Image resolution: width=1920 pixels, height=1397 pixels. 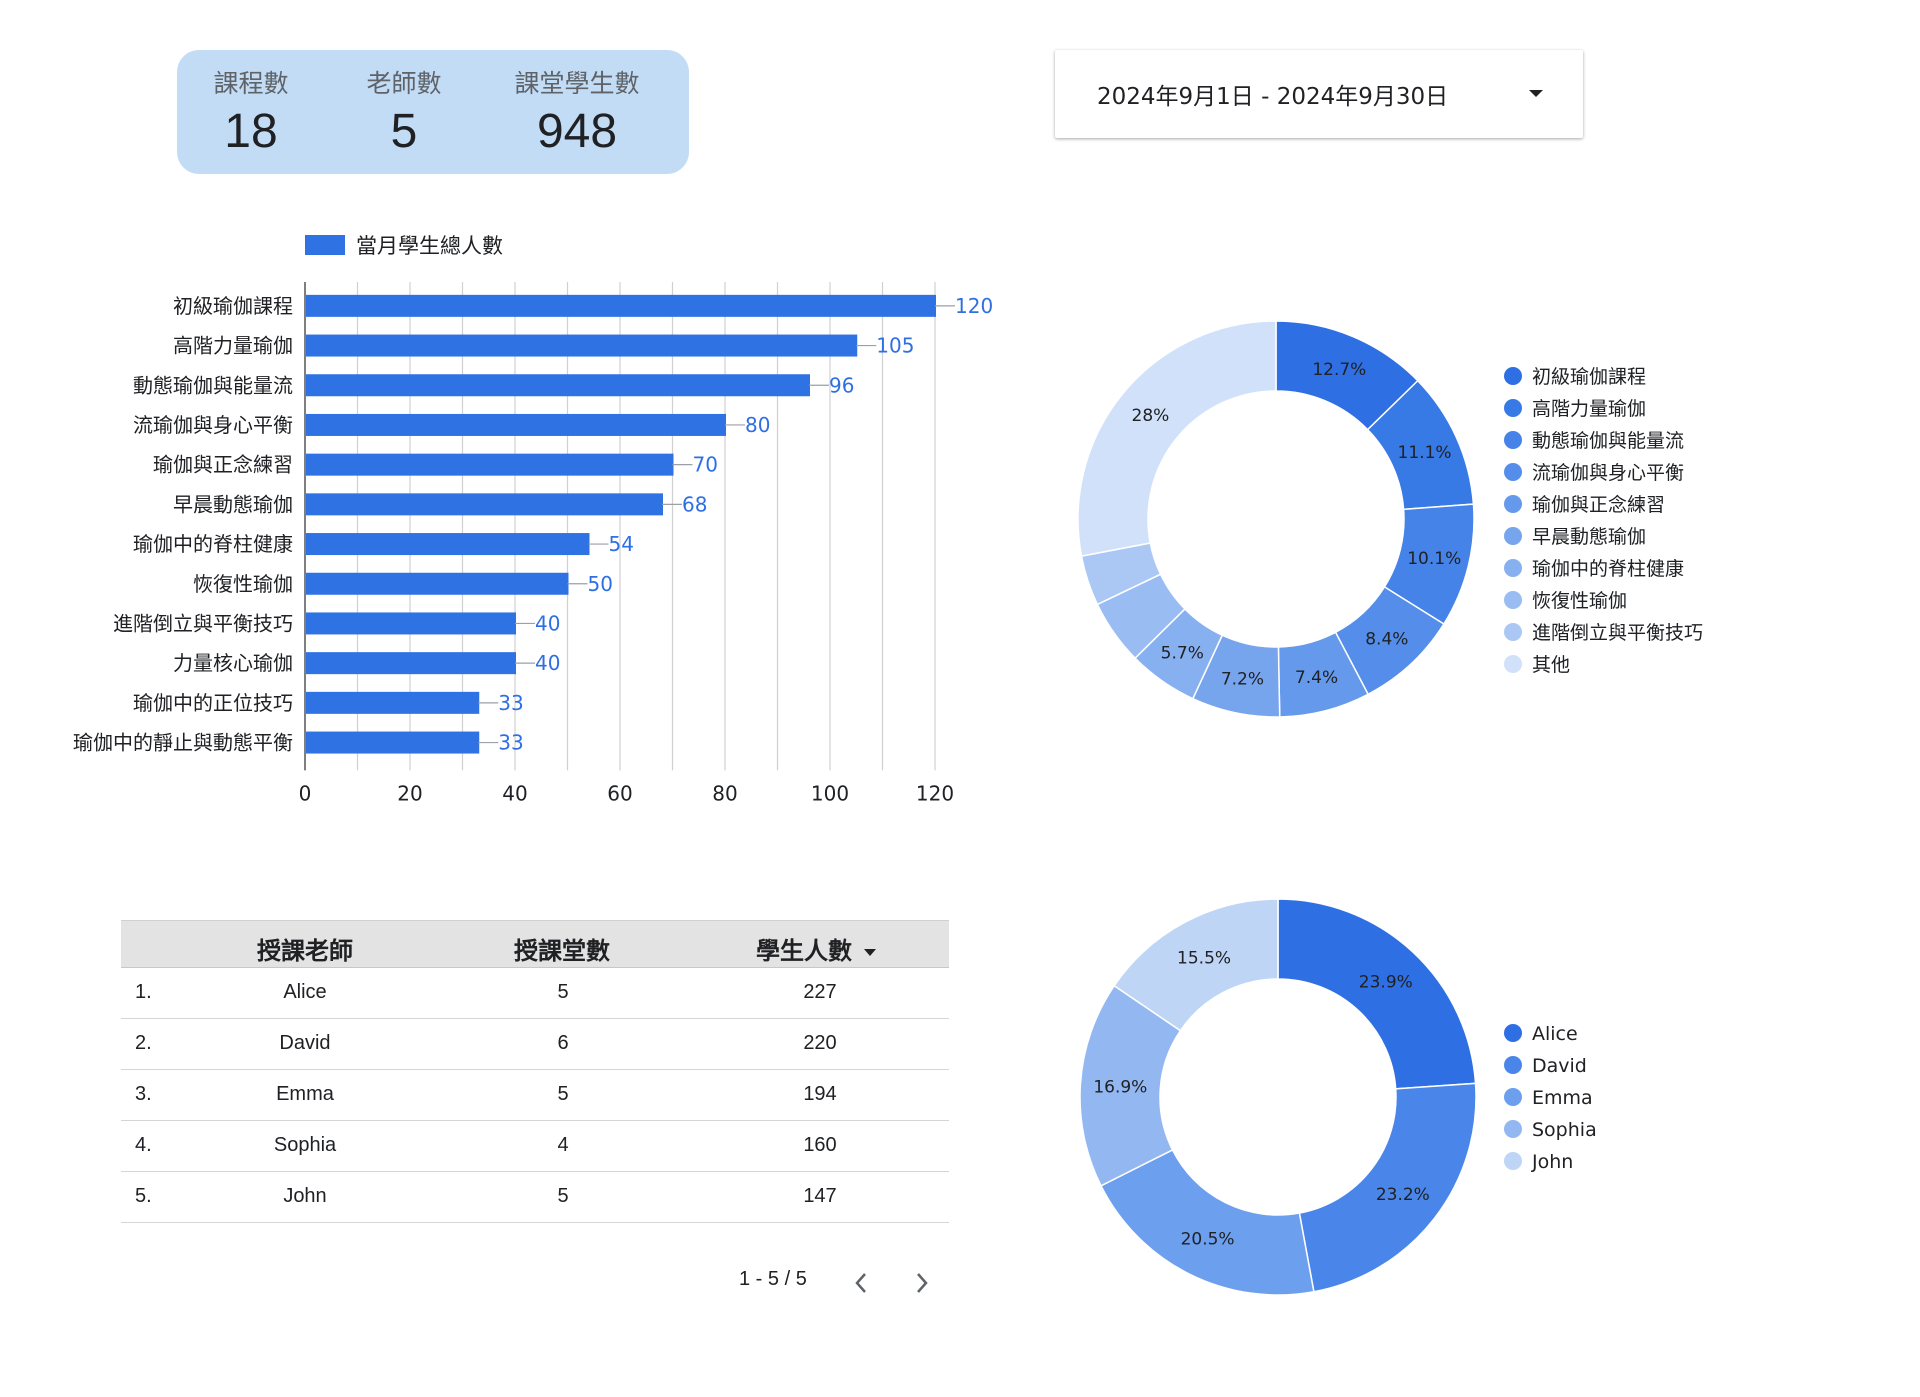 What do you see at coordinates (535, 993) in the screenshot?
I see `table-row: 1. Alice 5 227` at bounding box center [535, 993].